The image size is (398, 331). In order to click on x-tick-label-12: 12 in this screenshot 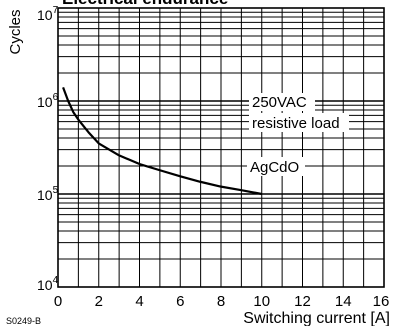, I will do `click(302, 301)`.